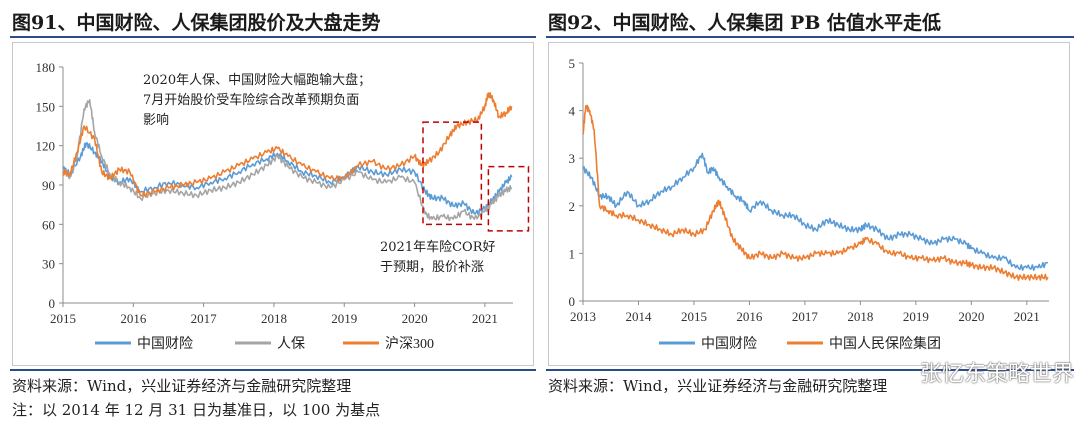 The height and width of the screenshot is (424, 1080). What do you see at coordinates (48, 185) in the screenshot?
I see `left-y-tick-label: 90` at bounding box center [48, 185].